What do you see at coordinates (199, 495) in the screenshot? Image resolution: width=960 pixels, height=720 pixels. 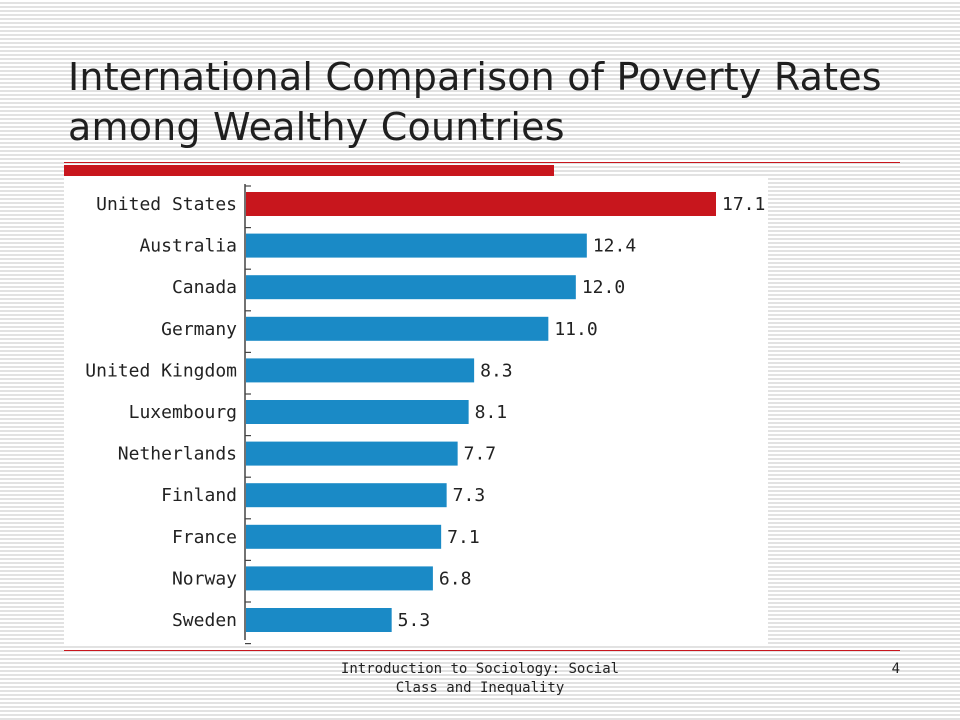 I see `category-label: Finland` at bounding box center [199, 495].